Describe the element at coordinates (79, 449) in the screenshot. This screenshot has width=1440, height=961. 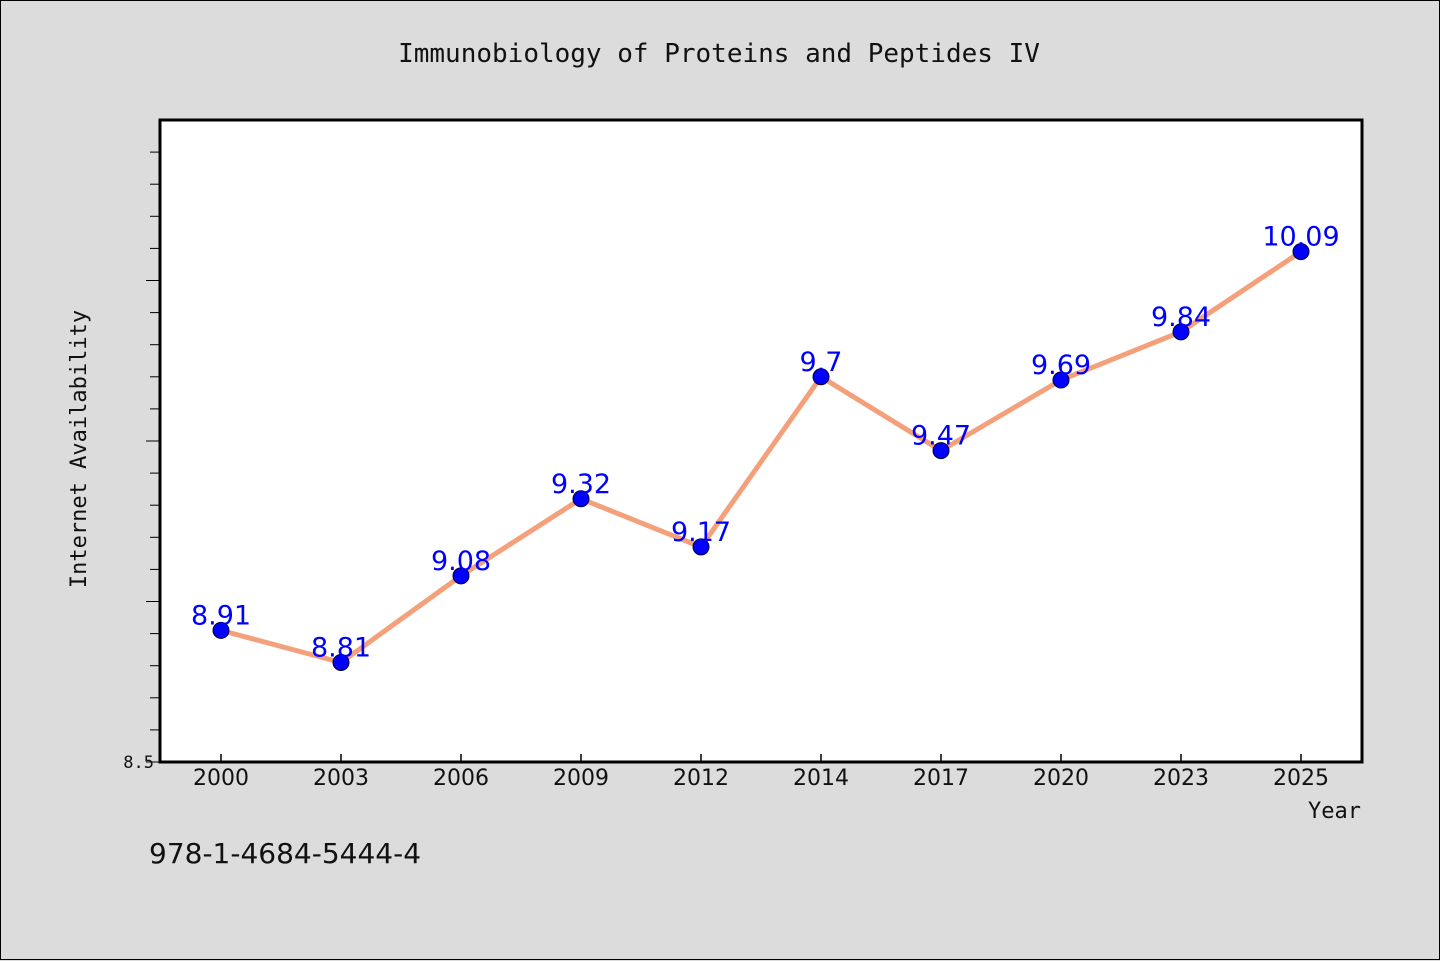
I see `y-axis-label: Internet Availability` at that location.